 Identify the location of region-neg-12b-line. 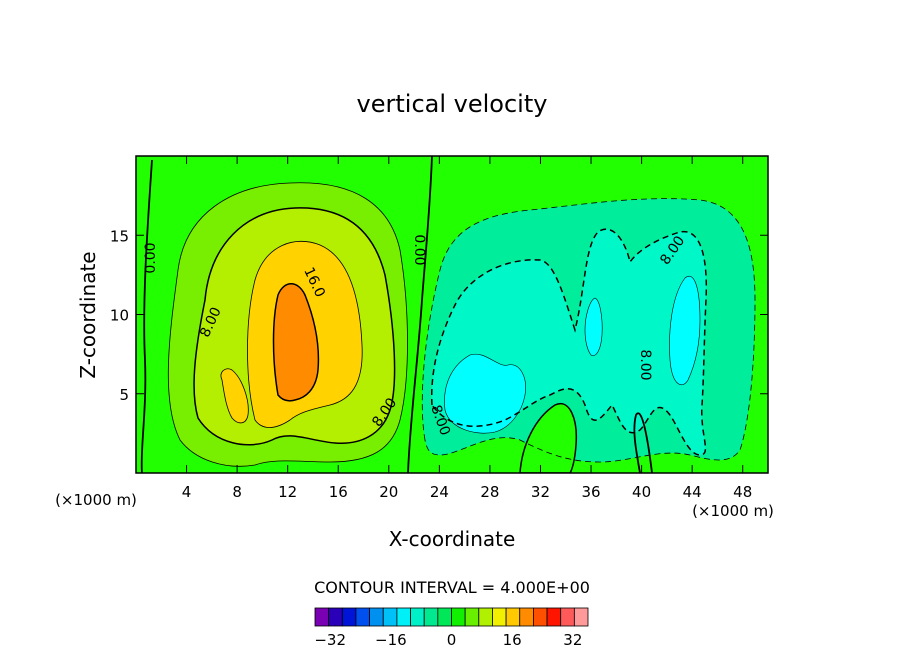
(685, 330).